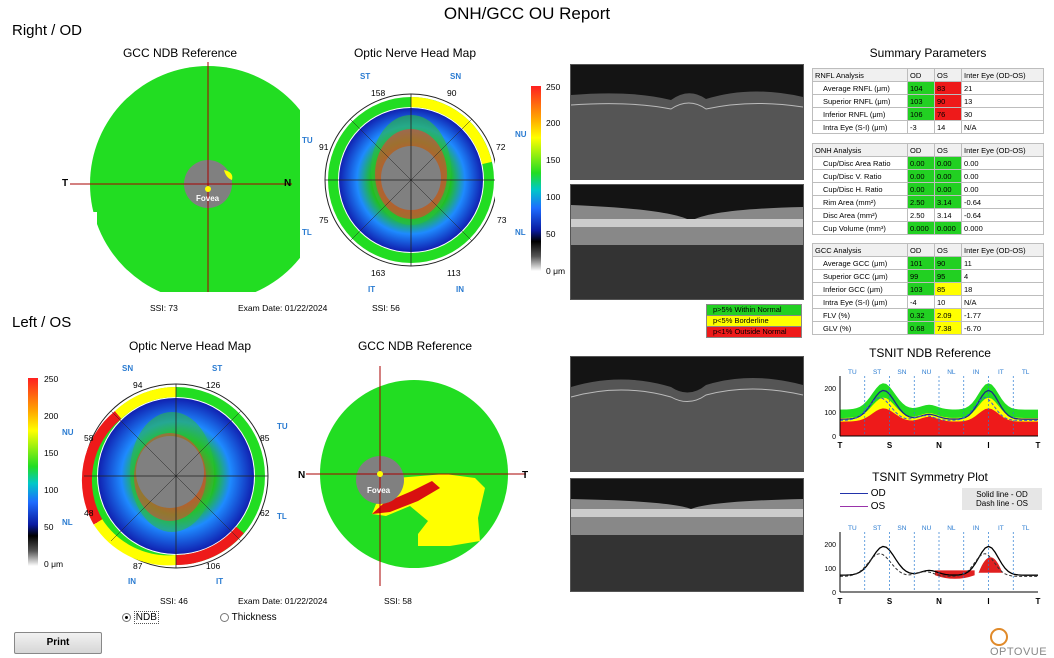  I want to click on y-tick-label: 100, so click(830, 569).